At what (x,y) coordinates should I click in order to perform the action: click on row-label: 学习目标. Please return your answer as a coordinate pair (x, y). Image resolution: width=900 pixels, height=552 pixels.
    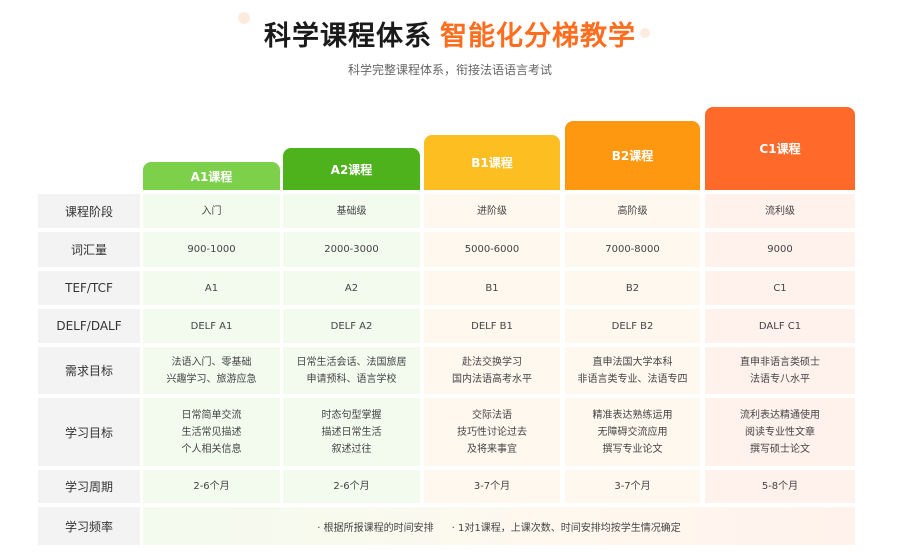
    Looking at the image, I should click on (89, 432).